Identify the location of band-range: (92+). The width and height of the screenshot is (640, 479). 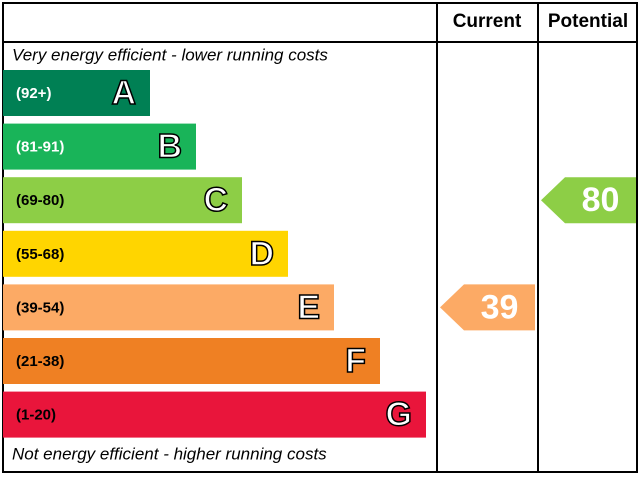
(33, 93).